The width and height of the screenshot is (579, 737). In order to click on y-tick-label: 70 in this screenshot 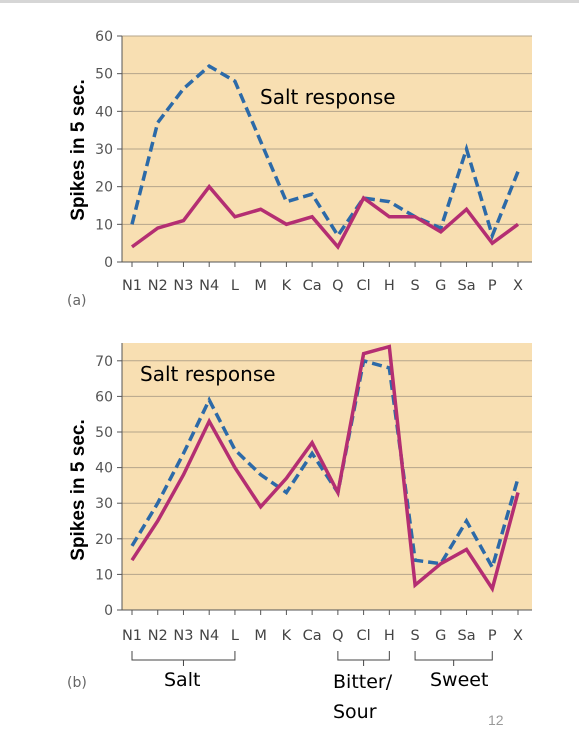, I will do `click(104, 362)`.